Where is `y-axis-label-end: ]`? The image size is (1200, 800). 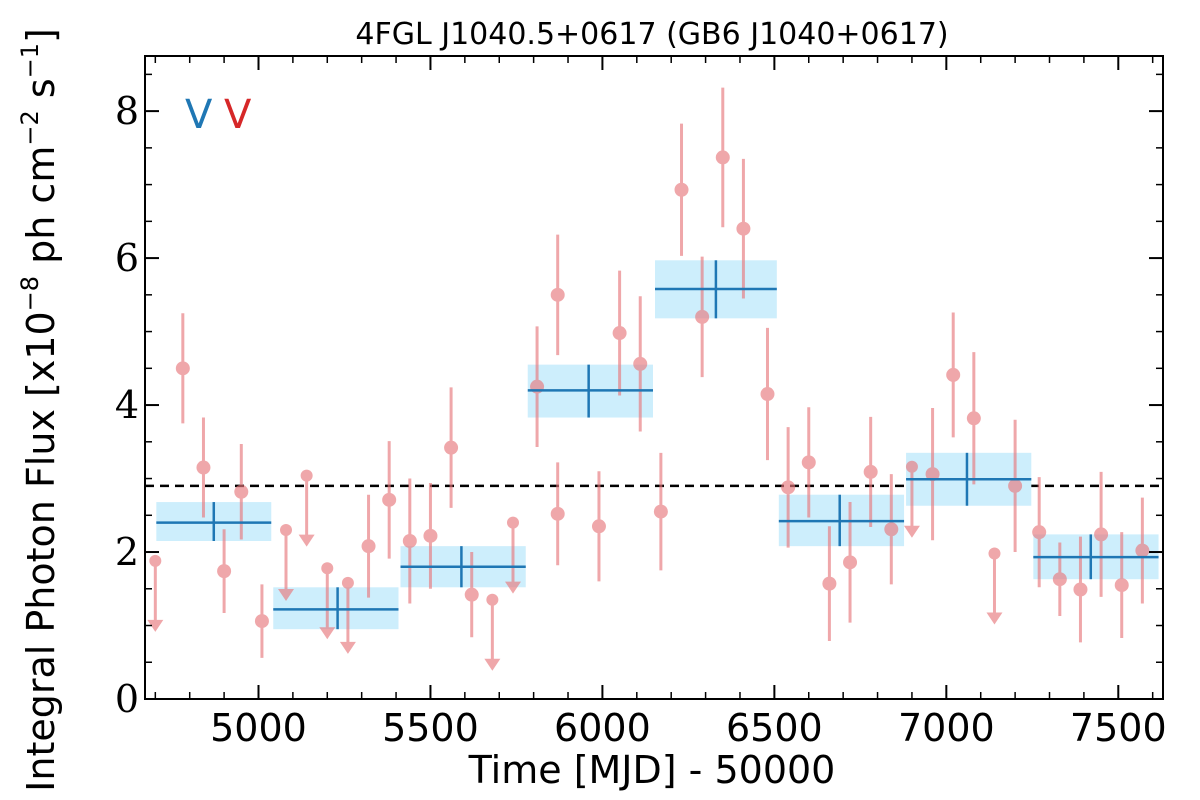 y-axis-label-end: ] is located at coordinates (41, 35).